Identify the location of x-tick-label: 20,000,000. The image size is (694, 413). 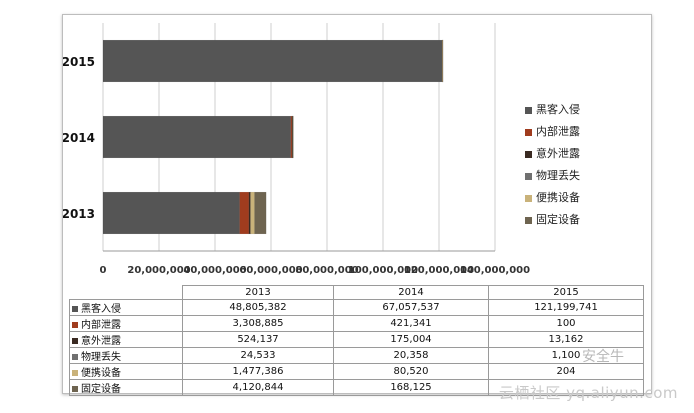
(158, 270).